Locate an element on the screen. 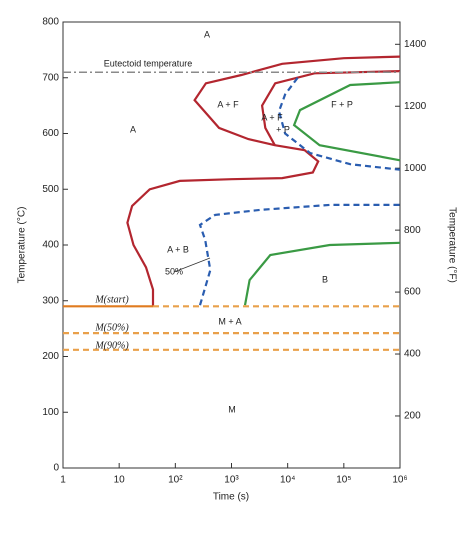 The image size is (473, 545). annotation: M(start) is located at coordinates (111, 299).